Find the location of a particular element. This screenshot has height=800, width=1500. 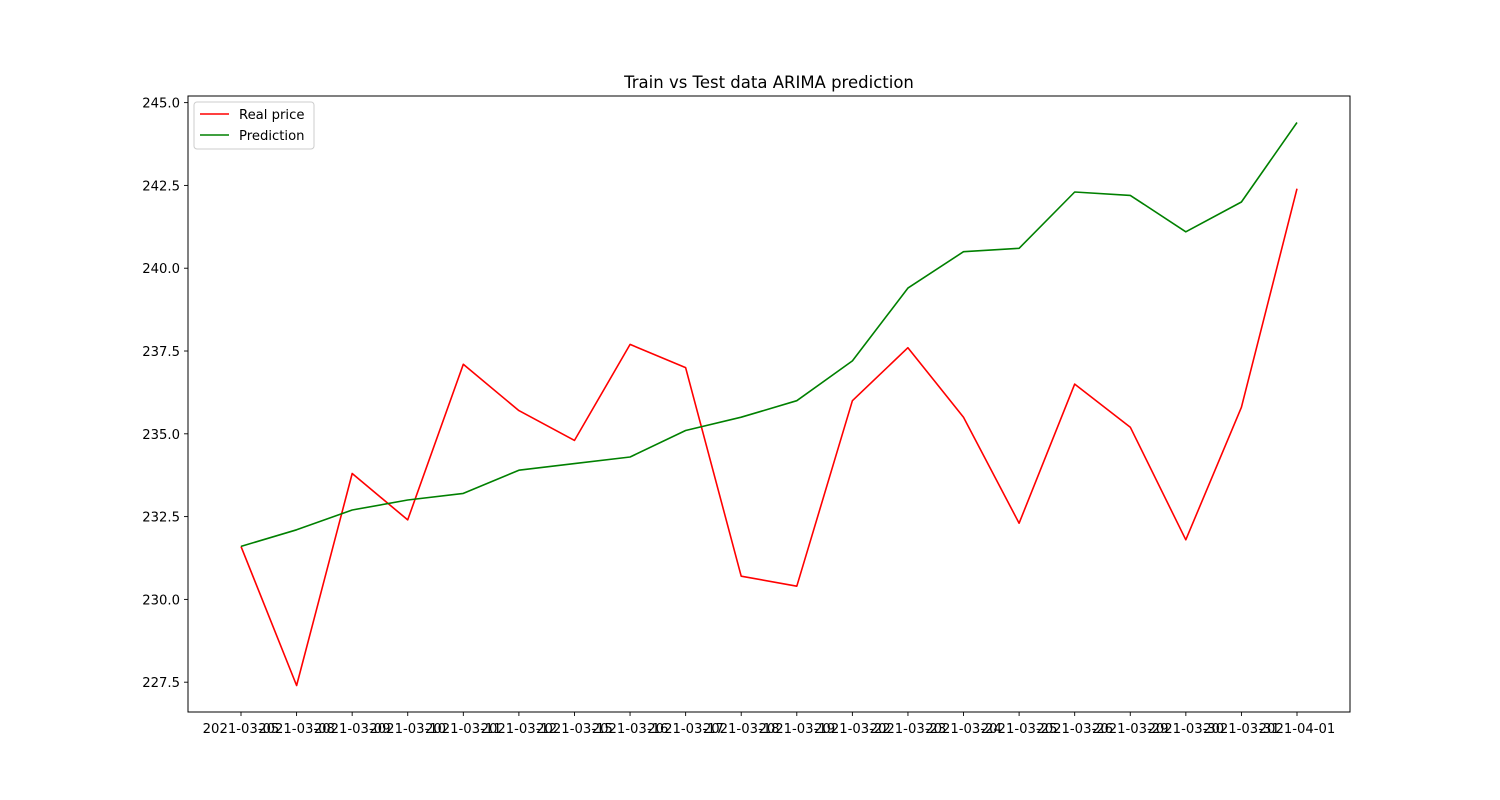

y-tick-label: 232.5 is located at coordinates (161, 518).